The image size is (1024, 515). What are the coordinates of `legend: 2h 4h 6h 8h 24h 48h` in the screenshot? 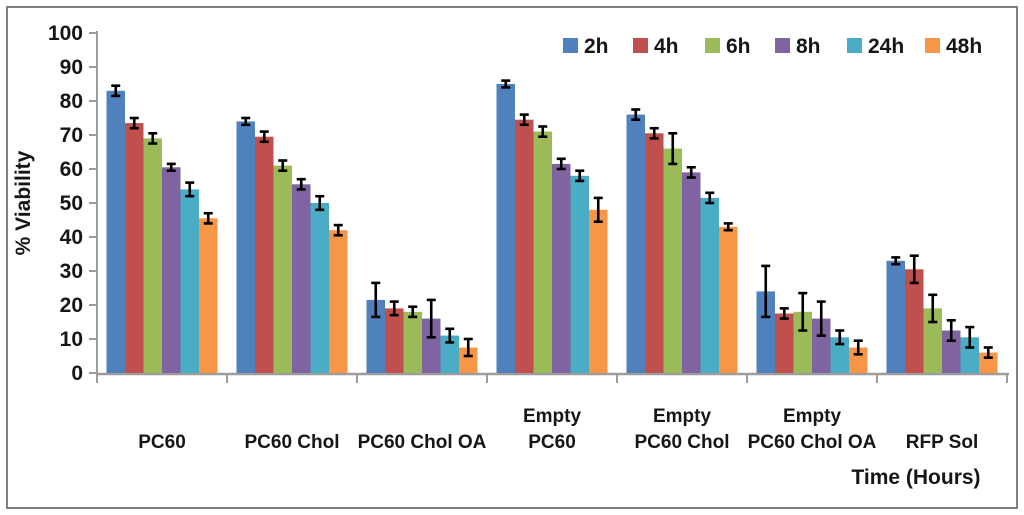 It's located at (772, 46).